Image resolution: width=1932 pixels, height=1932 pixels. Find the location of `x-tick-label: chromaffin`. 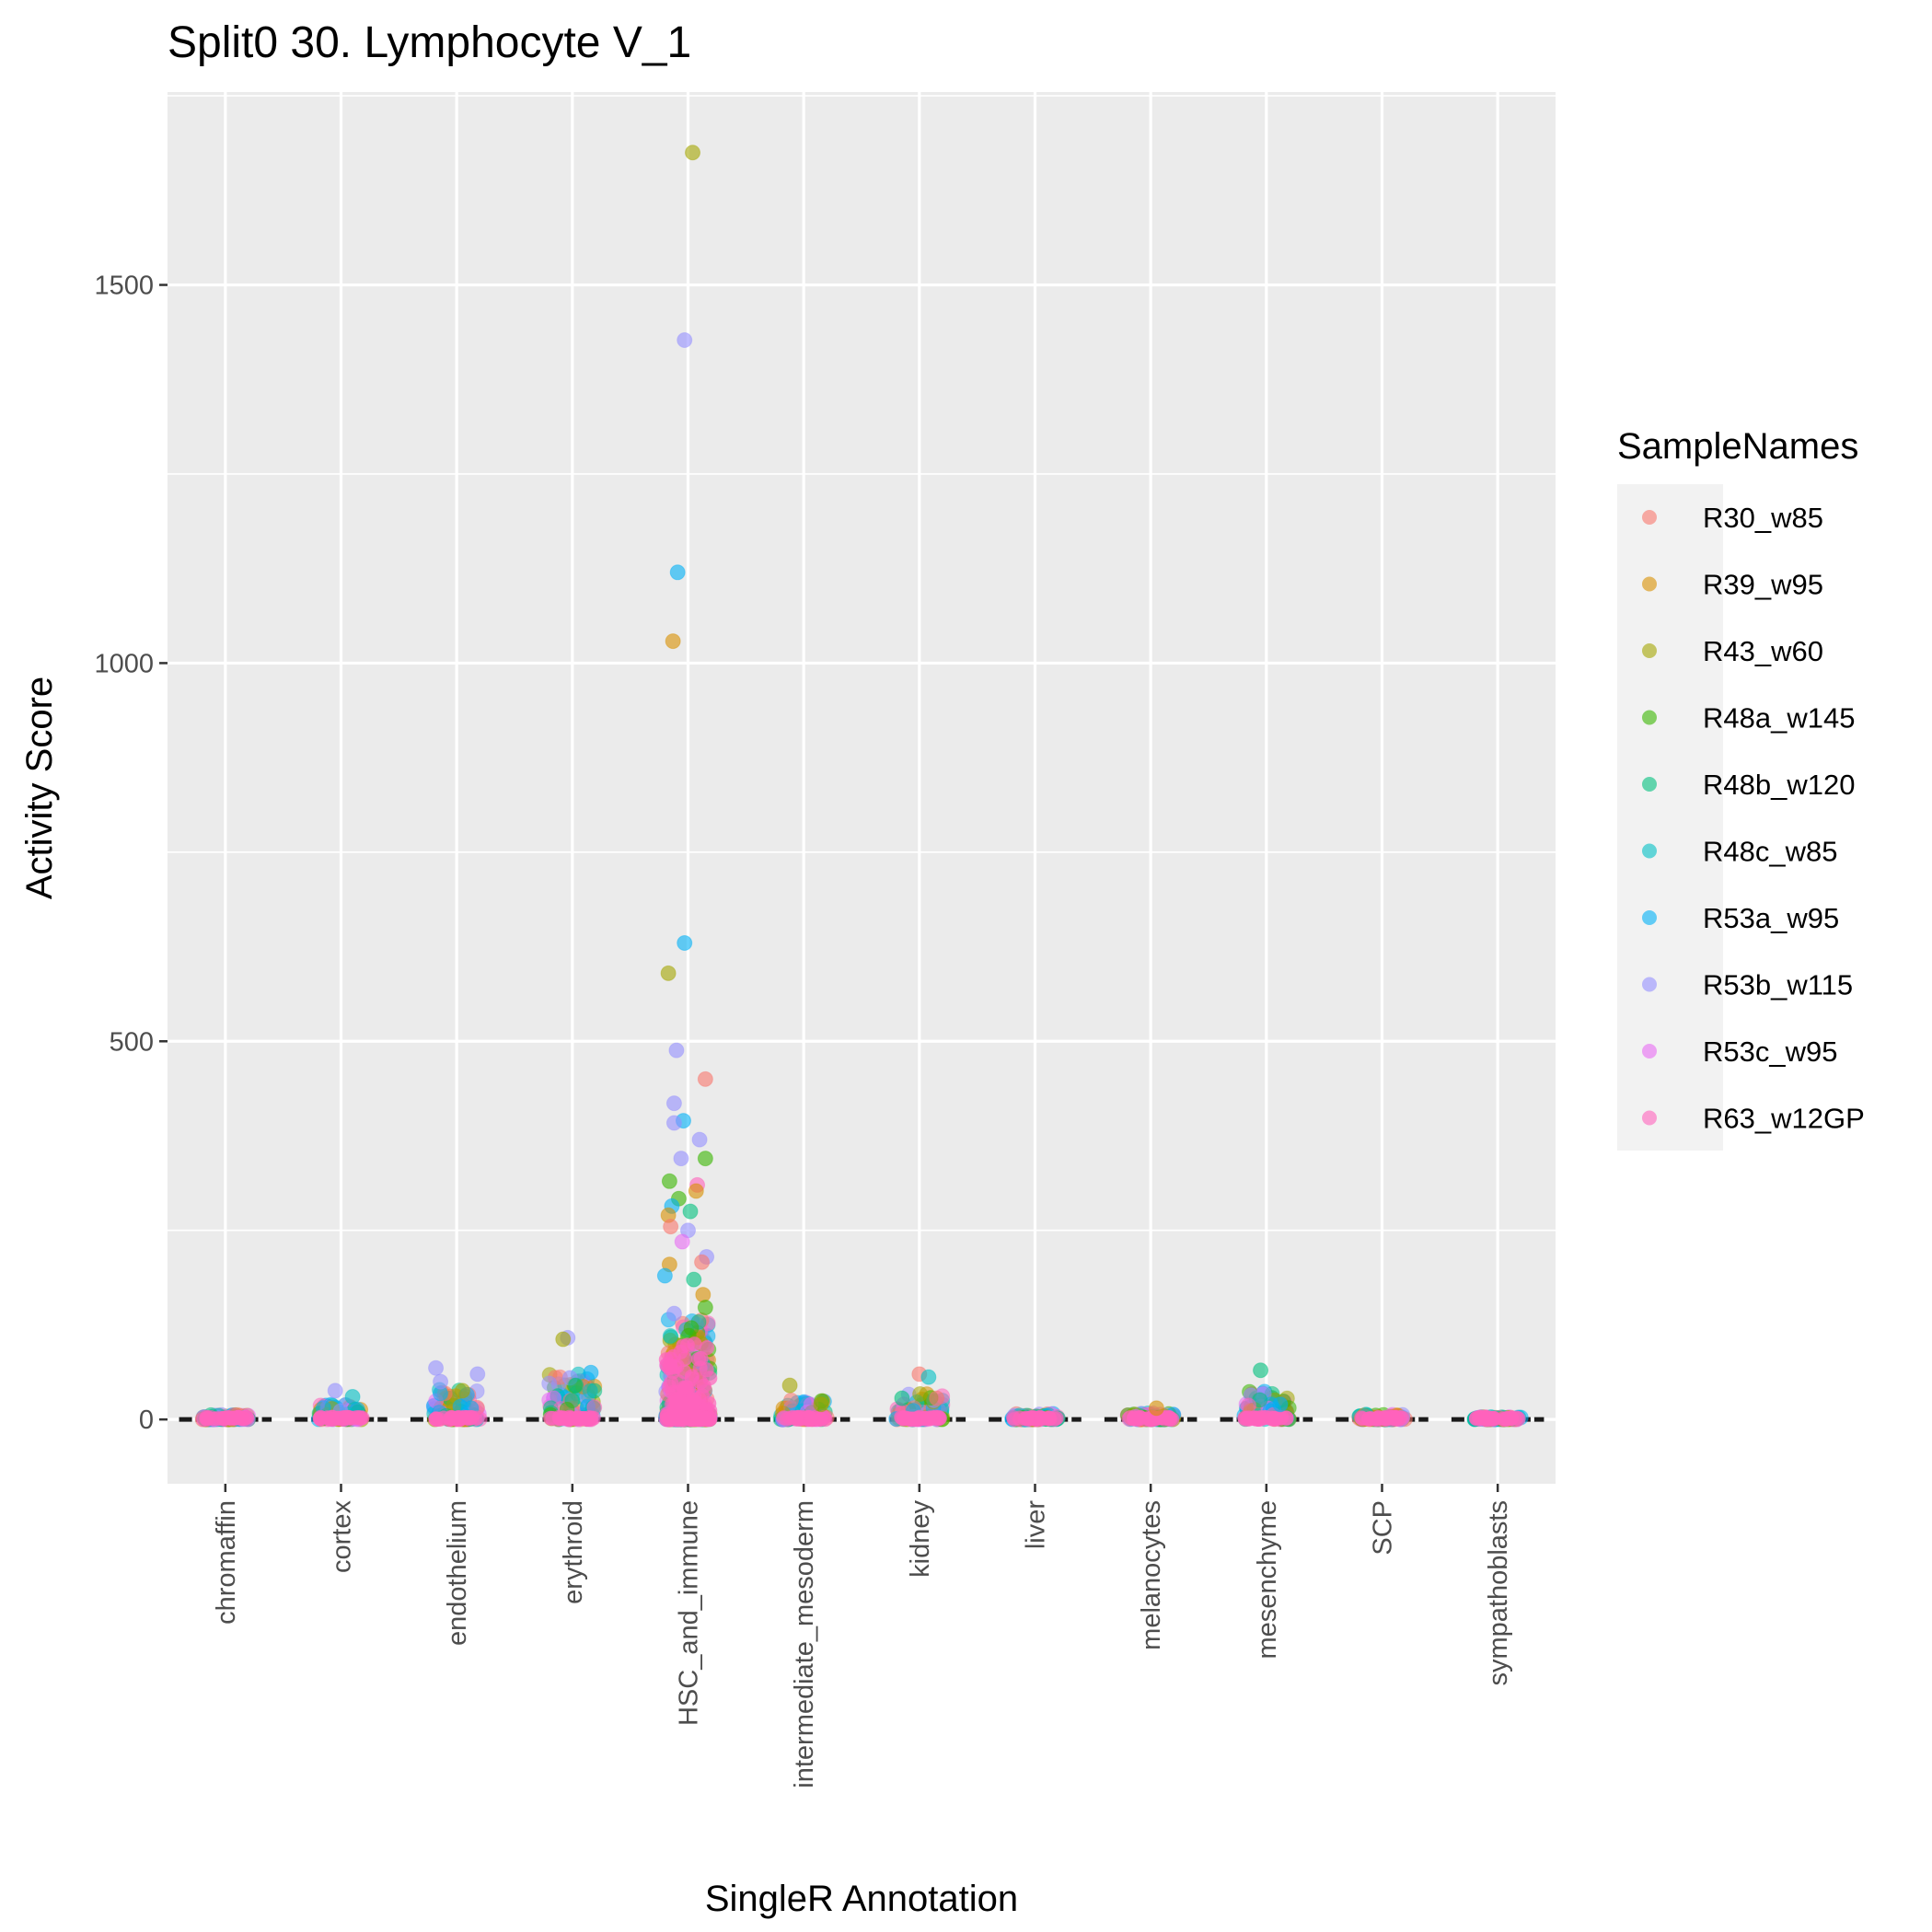

x-tick-label: chromaffin is located at coordinates (227, 1562).